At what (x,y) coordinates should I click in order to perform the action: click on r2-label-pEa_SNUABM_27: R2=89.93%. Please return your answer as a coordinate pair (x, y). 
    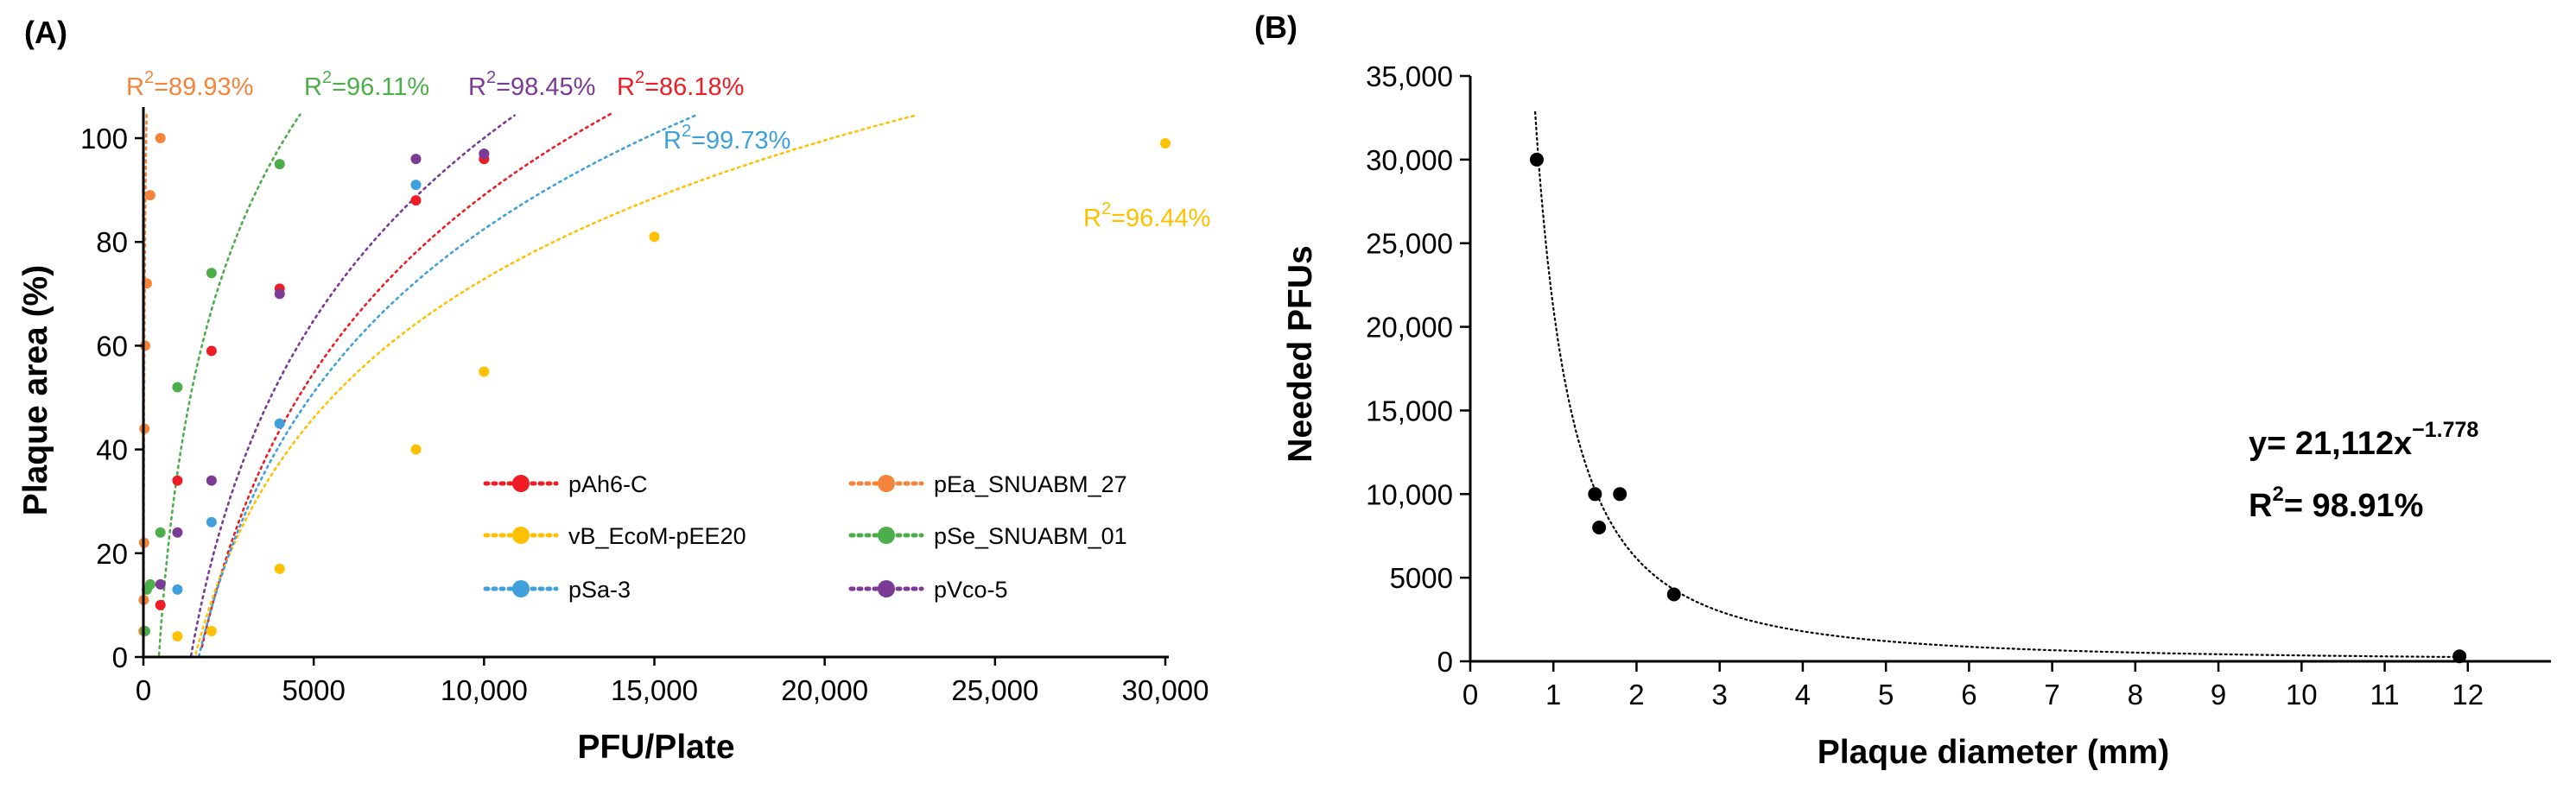
    Looking at the image, I should click on (189, 84).